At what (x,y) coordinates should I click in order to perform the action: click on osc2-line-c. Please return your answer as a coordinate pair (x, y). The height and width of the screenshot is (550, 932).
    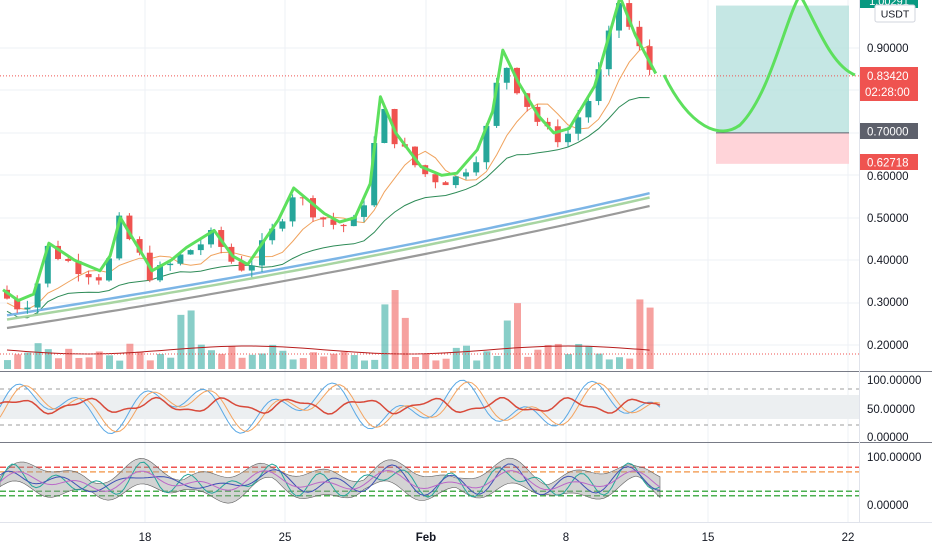
    Looking at the image, I should click on (330, 480).